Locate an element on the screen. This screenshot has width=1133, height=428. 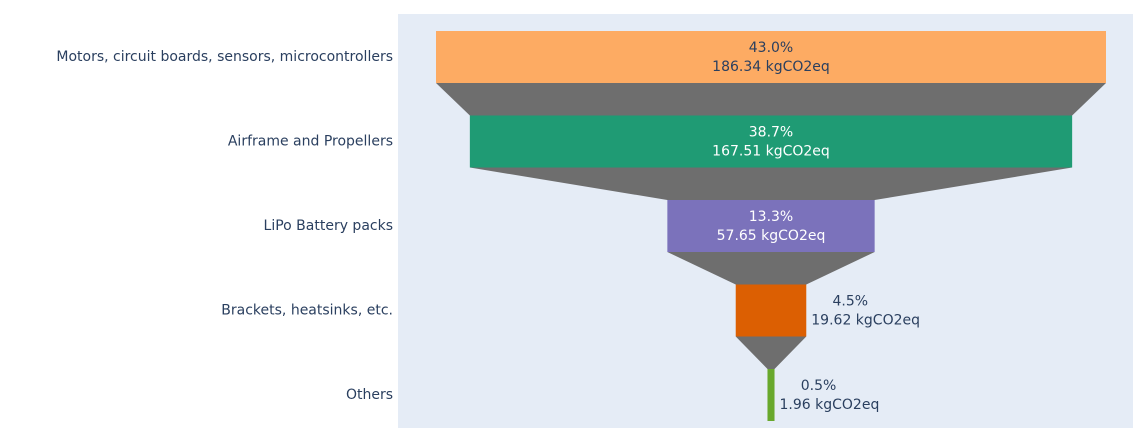
percent-label: 13.3% is located at coordinates (771, 217).